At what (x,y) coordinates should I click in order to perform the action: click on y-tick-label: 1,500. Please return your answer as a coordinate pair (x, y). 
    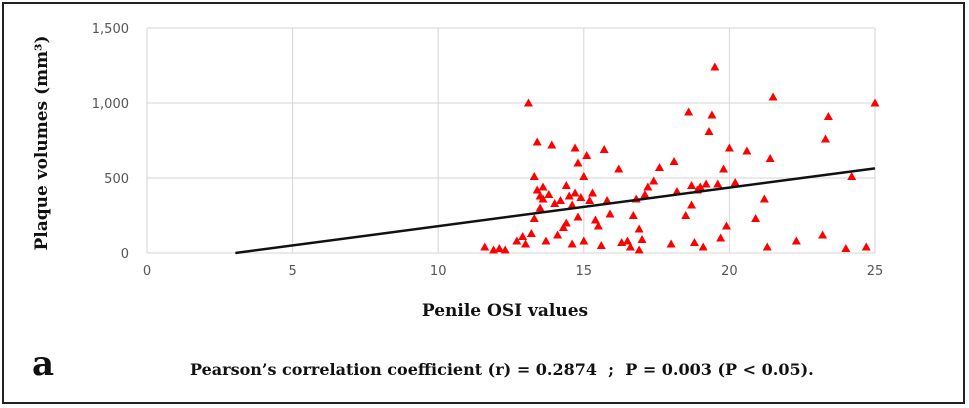
    Looking at the image, I should click on (110, 29).